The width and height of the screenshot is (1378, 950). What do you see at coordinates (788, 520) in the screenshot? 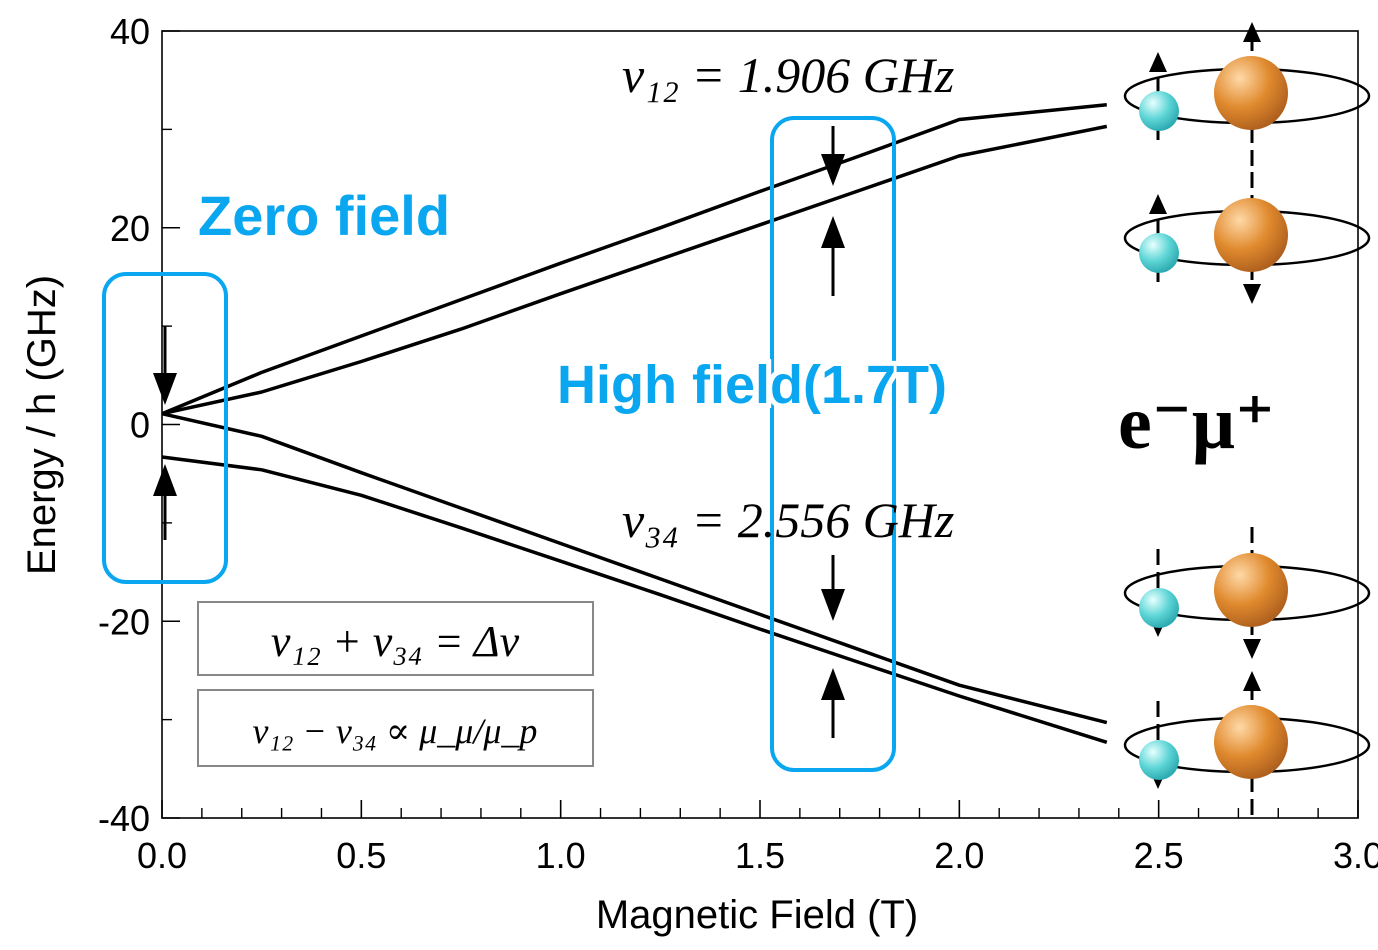
I see `nu34-label: ν₃₄ = 2.556 GHz` at bounding box center [788, 520].